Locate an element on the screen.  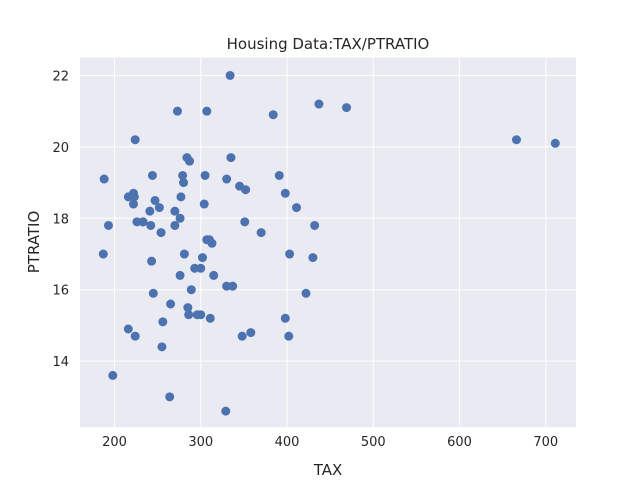
y-axis-label: PTRATIO is located at coordinates (34, 242).